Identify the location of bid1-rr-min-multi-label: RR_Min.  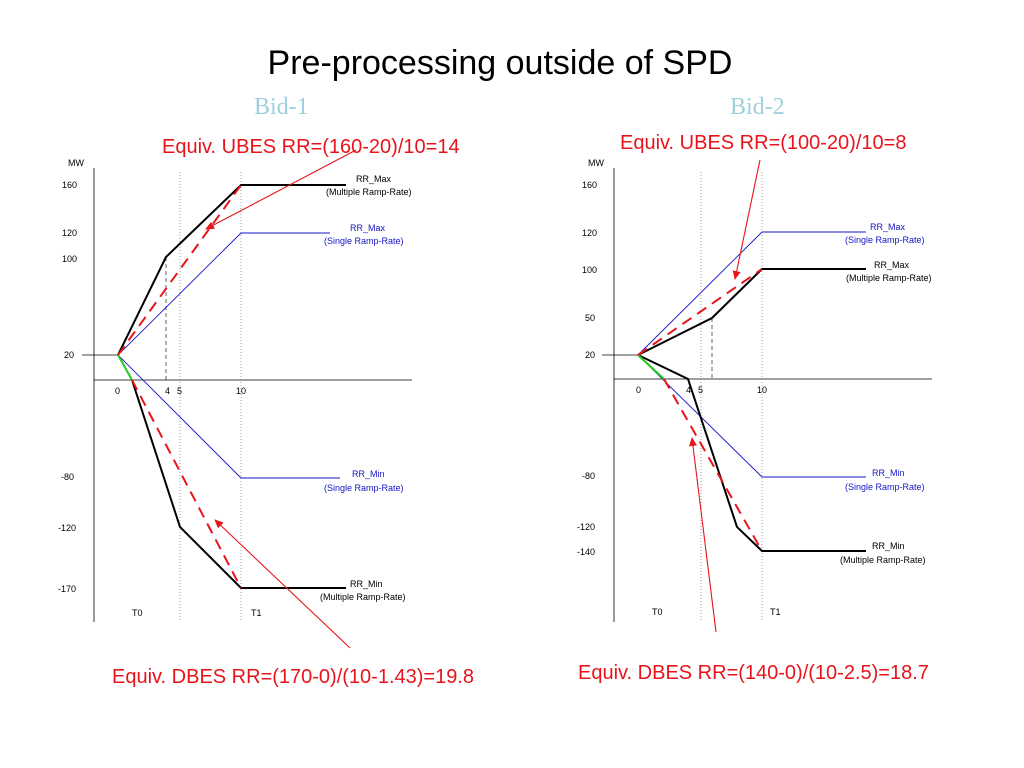
(366, 584).